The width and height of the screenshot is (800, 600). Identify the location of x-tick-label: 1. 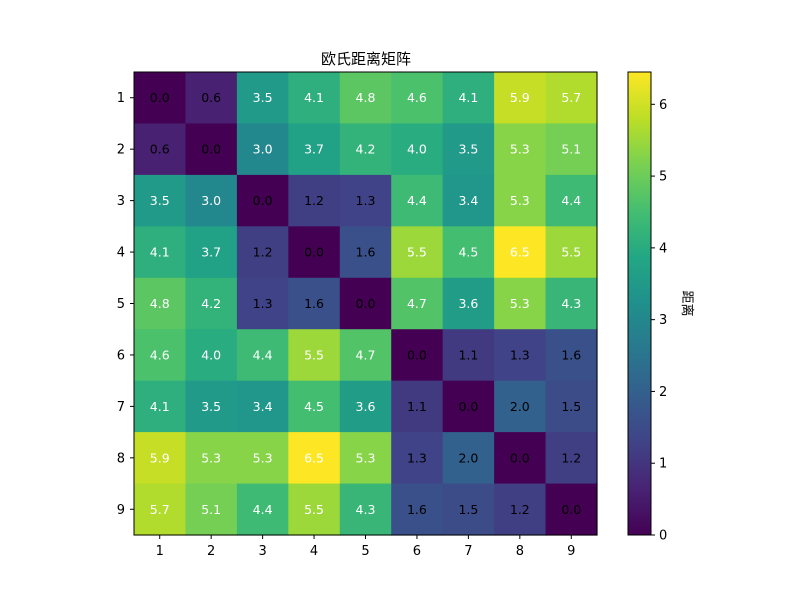
(160, 551).